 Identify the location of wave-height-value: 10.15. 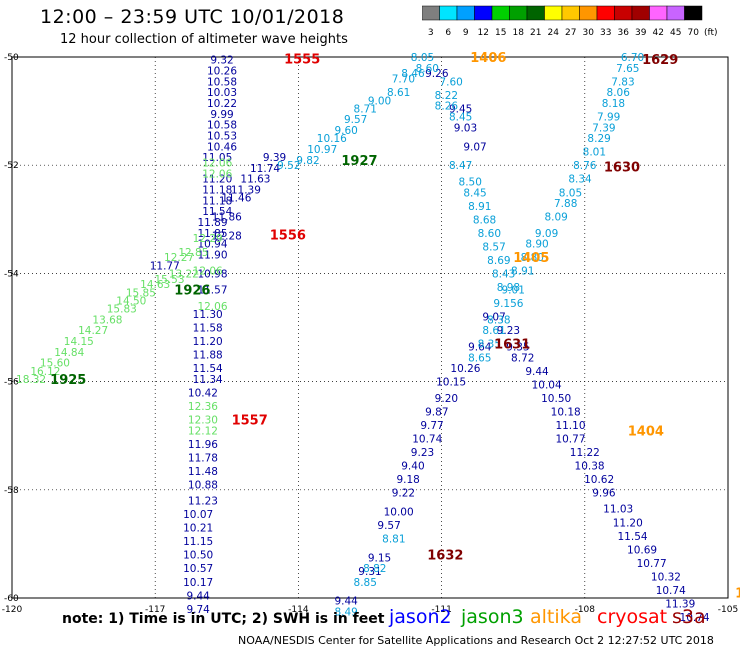
(451, 383).